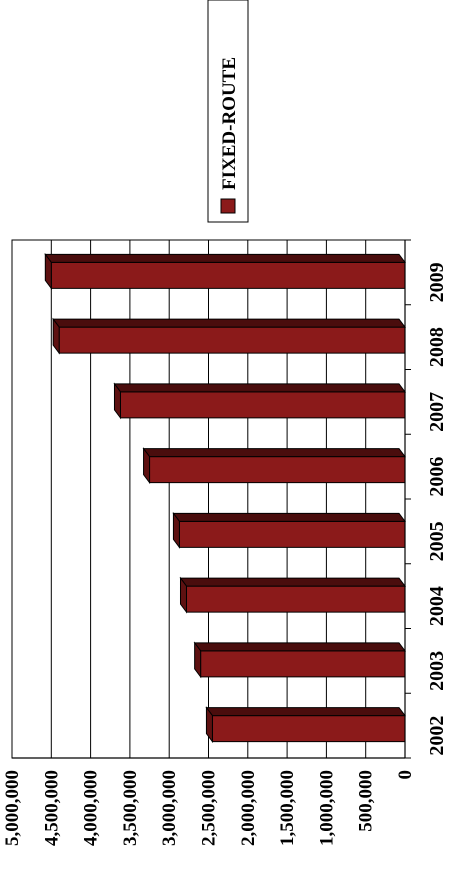  Describe the element at coordinates (405, 775) in the screenshot. I see `value-tick-label: 0` at that location.